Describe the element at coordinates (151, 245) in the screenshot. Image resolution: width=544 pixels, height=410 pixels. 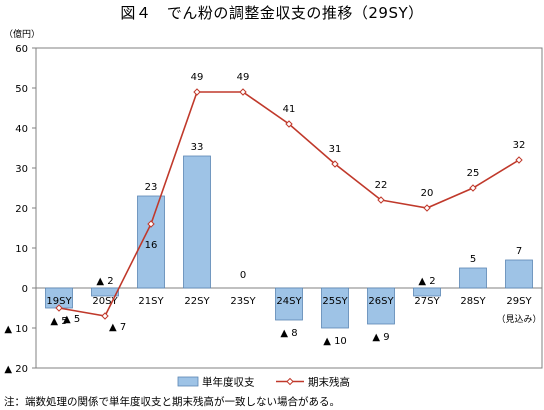
I see `balance-value-label: 16` at that location.